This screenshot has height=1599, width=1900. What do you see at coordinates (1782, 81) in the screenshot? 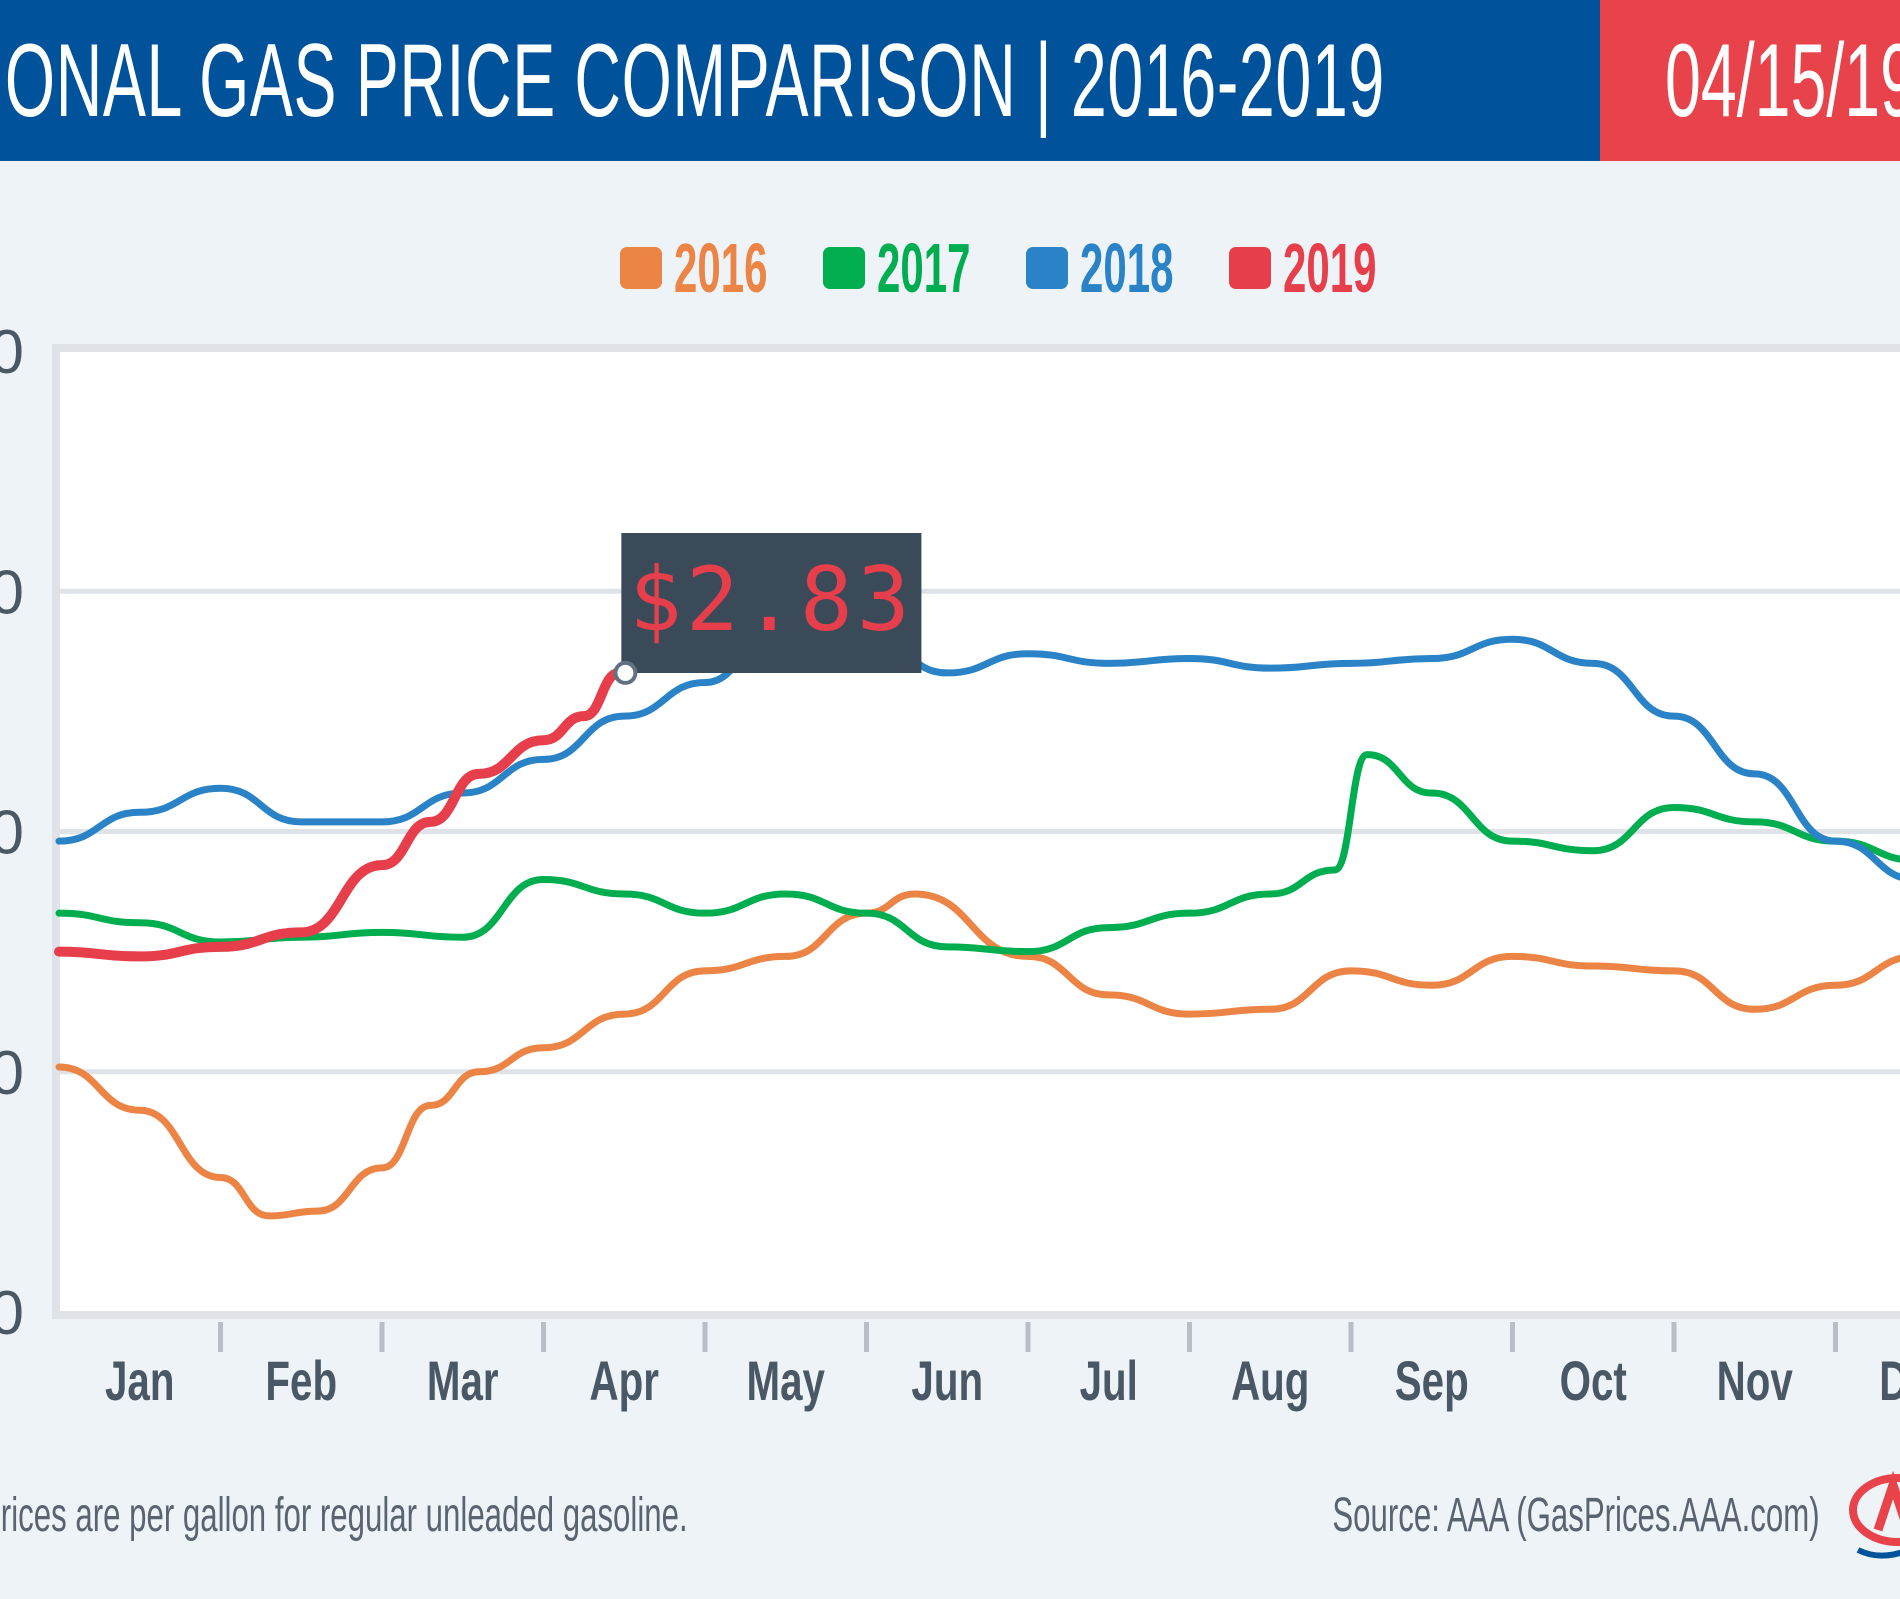
I see `date-text: 04/15/19` at bounding box center [1782, 81].